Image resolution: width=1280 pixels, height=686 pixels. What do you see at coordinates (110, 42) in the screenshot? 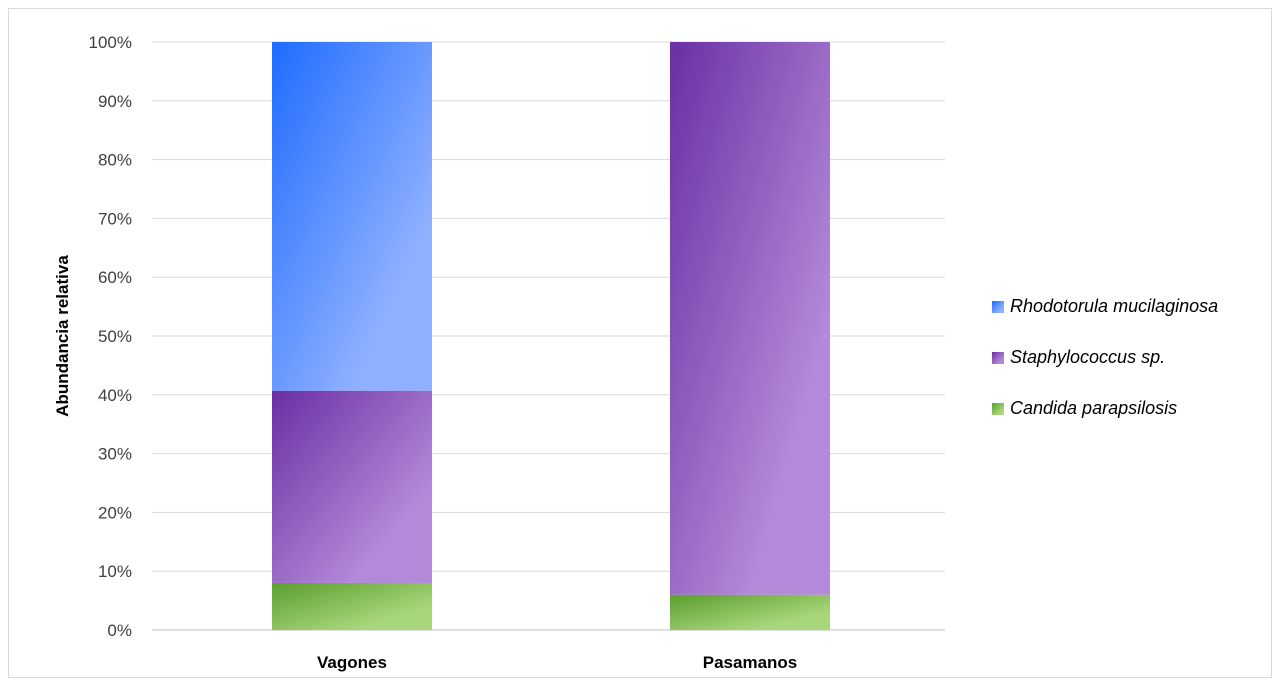
I see `y-tick-label: 100%` at bounding box center [110, 42].